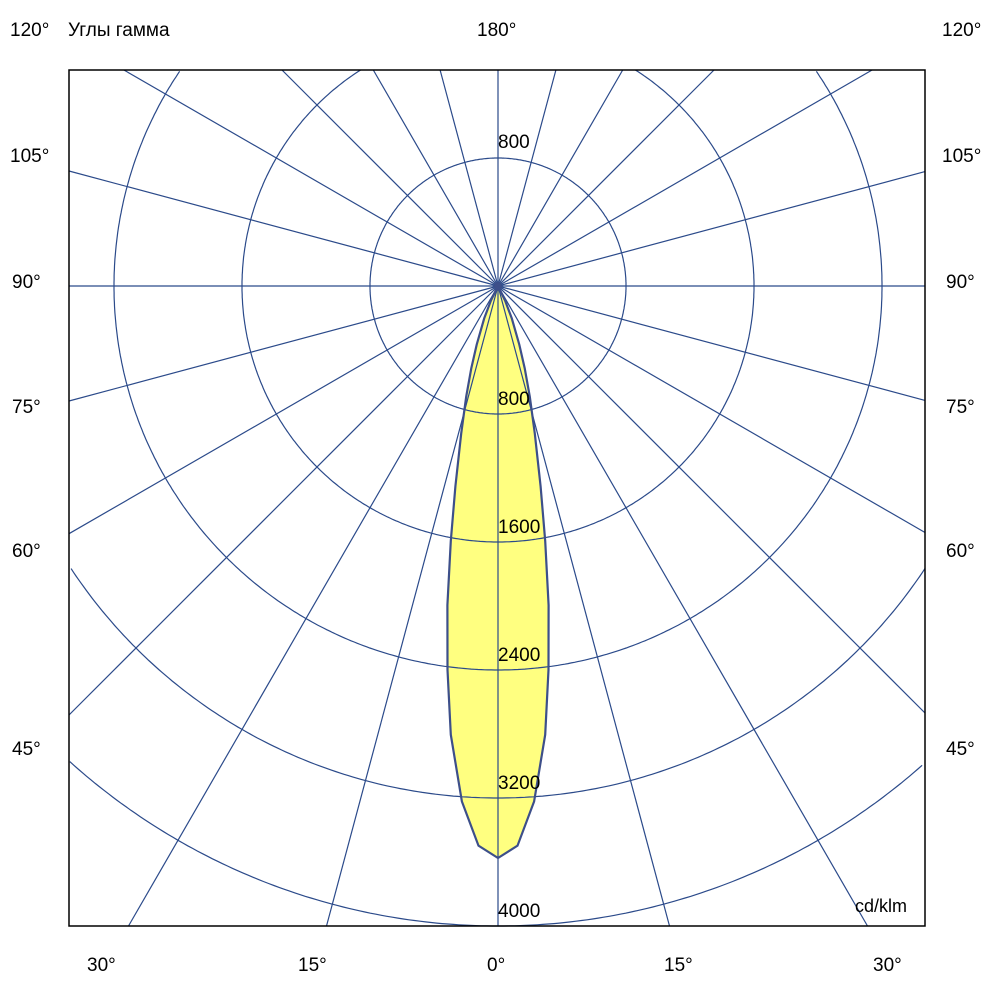 The width and height of the screenshot is (1000, 1000). I want to click on bottom-angle-label: 0°, so click(496, 965).